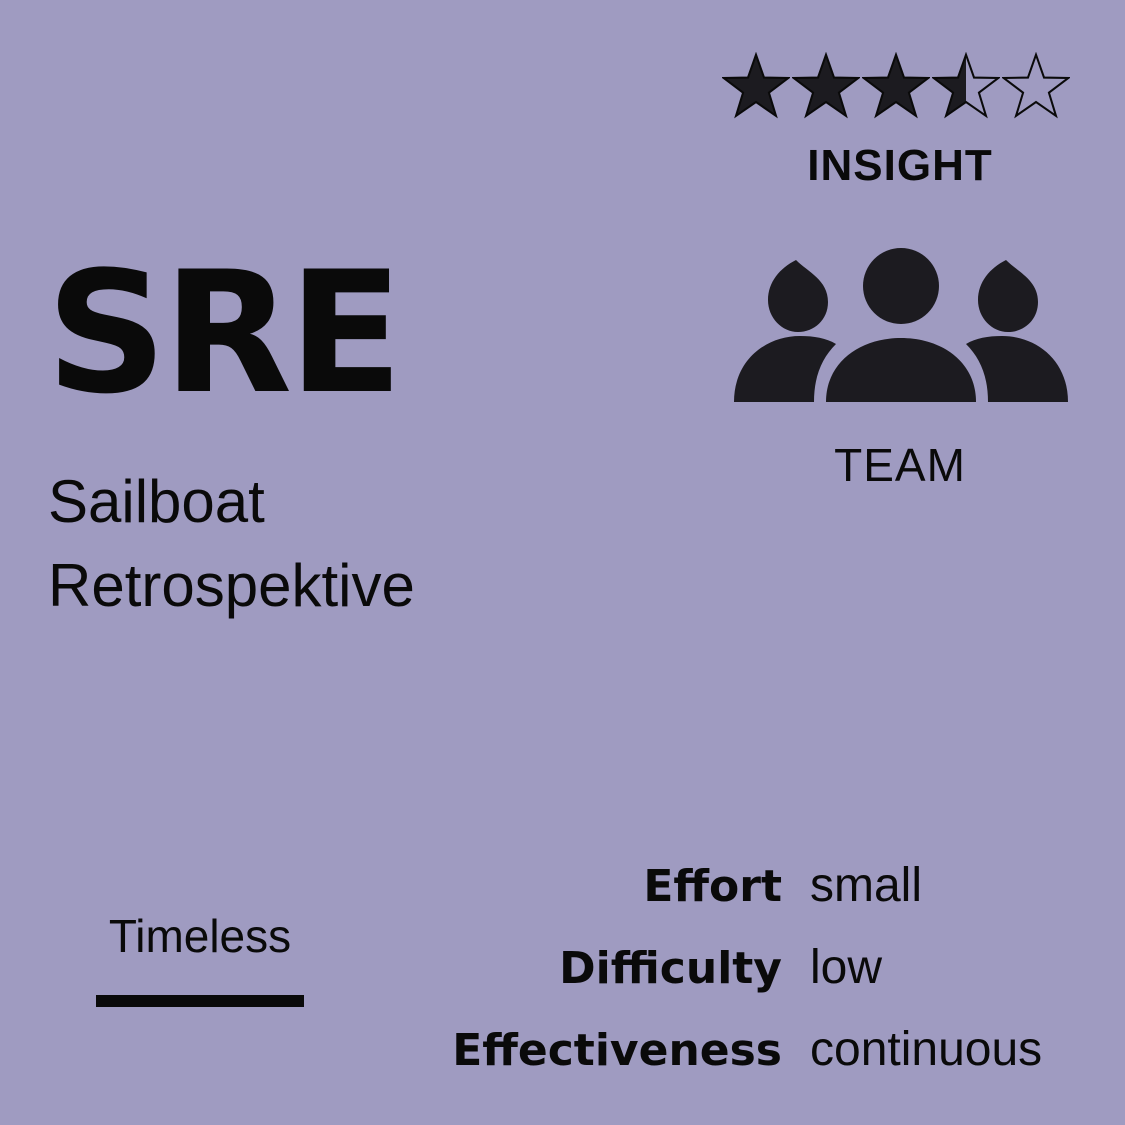 The width and height of the screenshot is (1125, 1125). What do you see at coordinates (900, 465) in the screenshot?
I see `audience-label: TEAM` at bounding box center [900, 465].